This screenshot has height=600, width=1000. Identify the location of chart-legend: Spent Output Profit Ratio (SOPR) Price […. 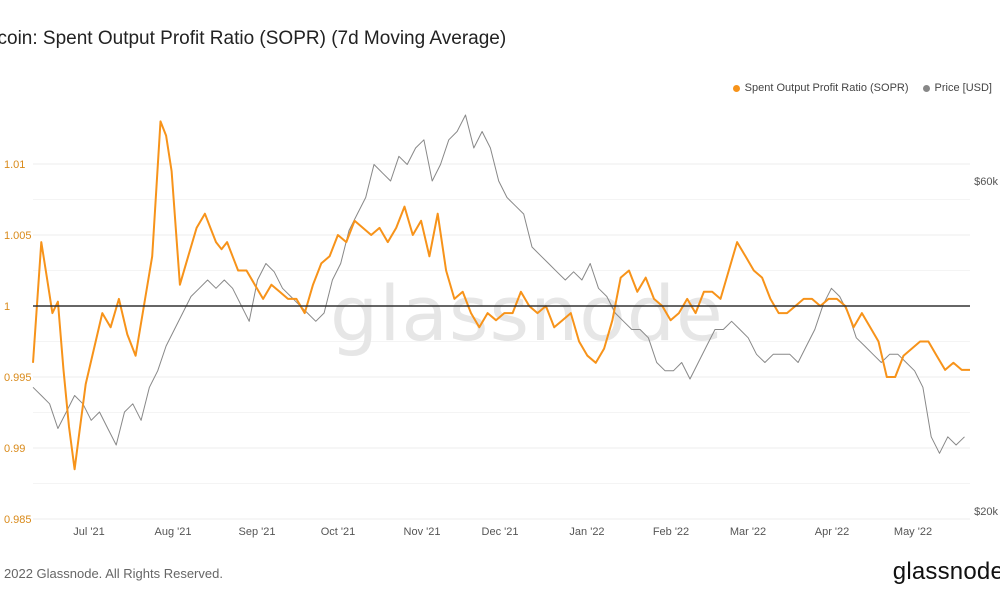
(862, 88).